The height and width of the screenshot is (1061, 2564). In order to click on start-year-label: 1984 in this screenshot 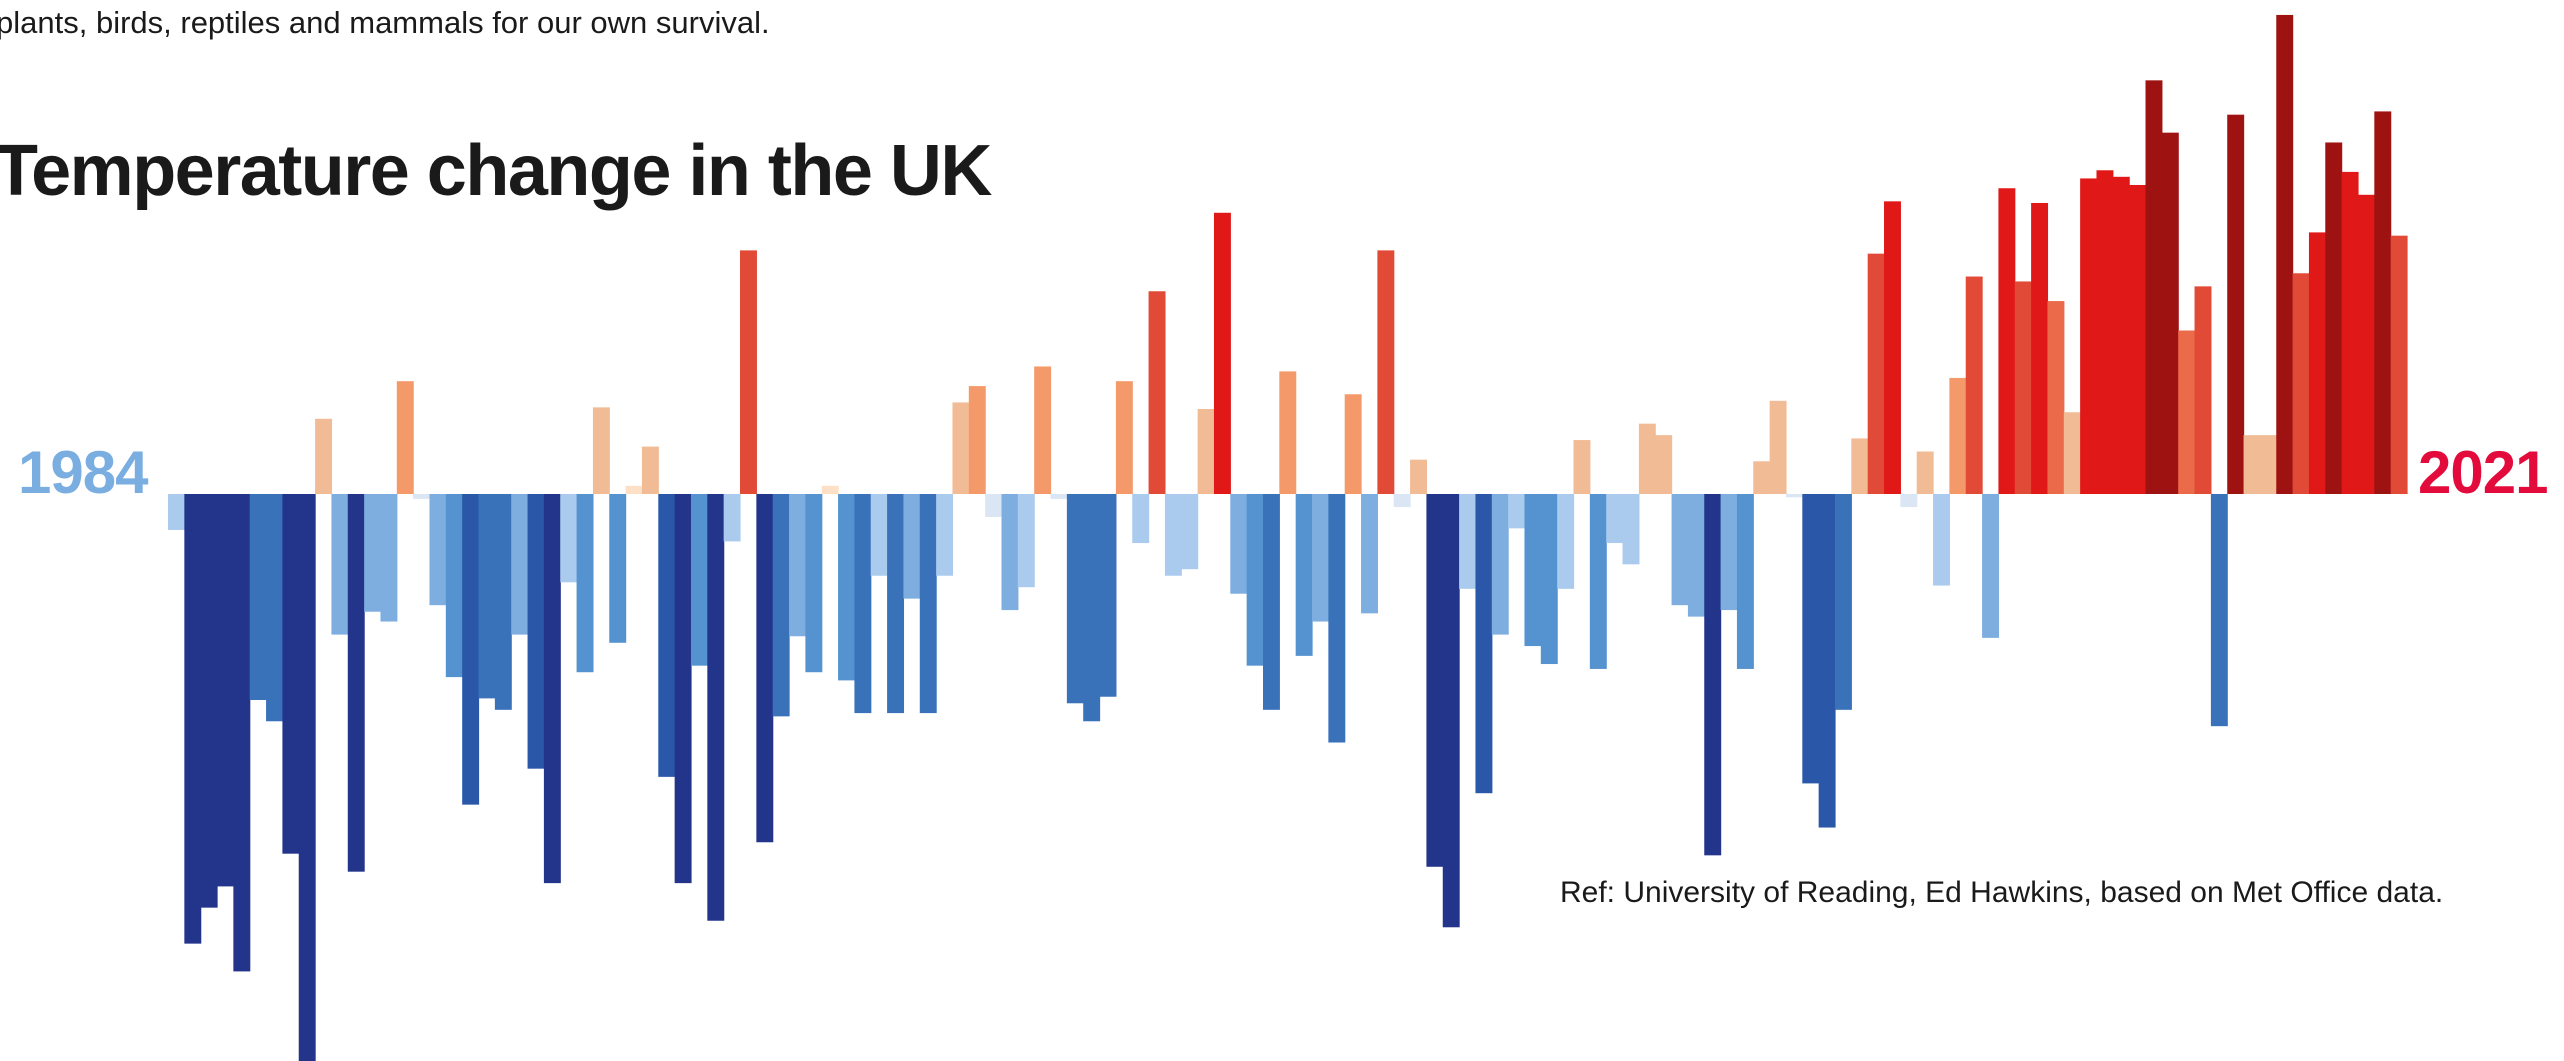, I will do `click(83, 472)`.